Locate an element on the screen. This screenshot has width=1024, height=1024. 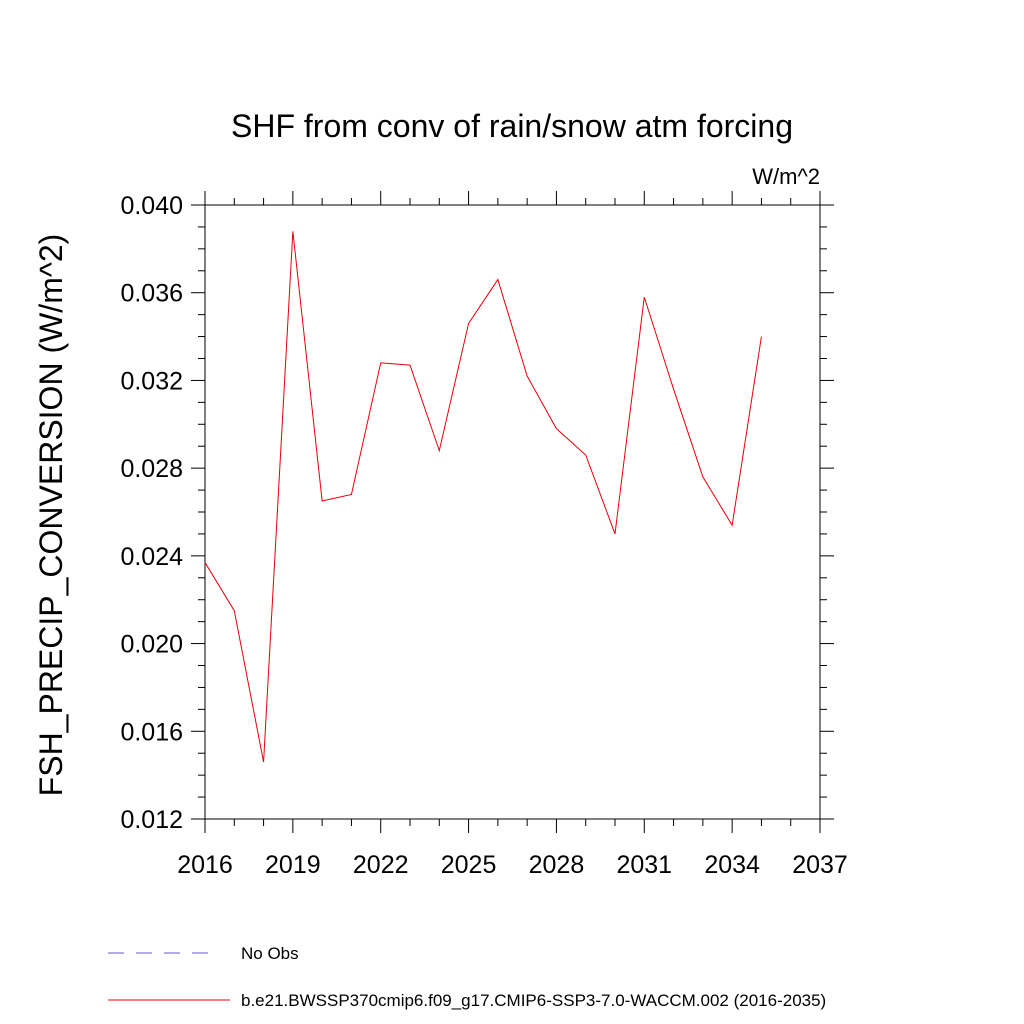
legend-label-no-obs: No Obs is located at coordinates (270, 953).